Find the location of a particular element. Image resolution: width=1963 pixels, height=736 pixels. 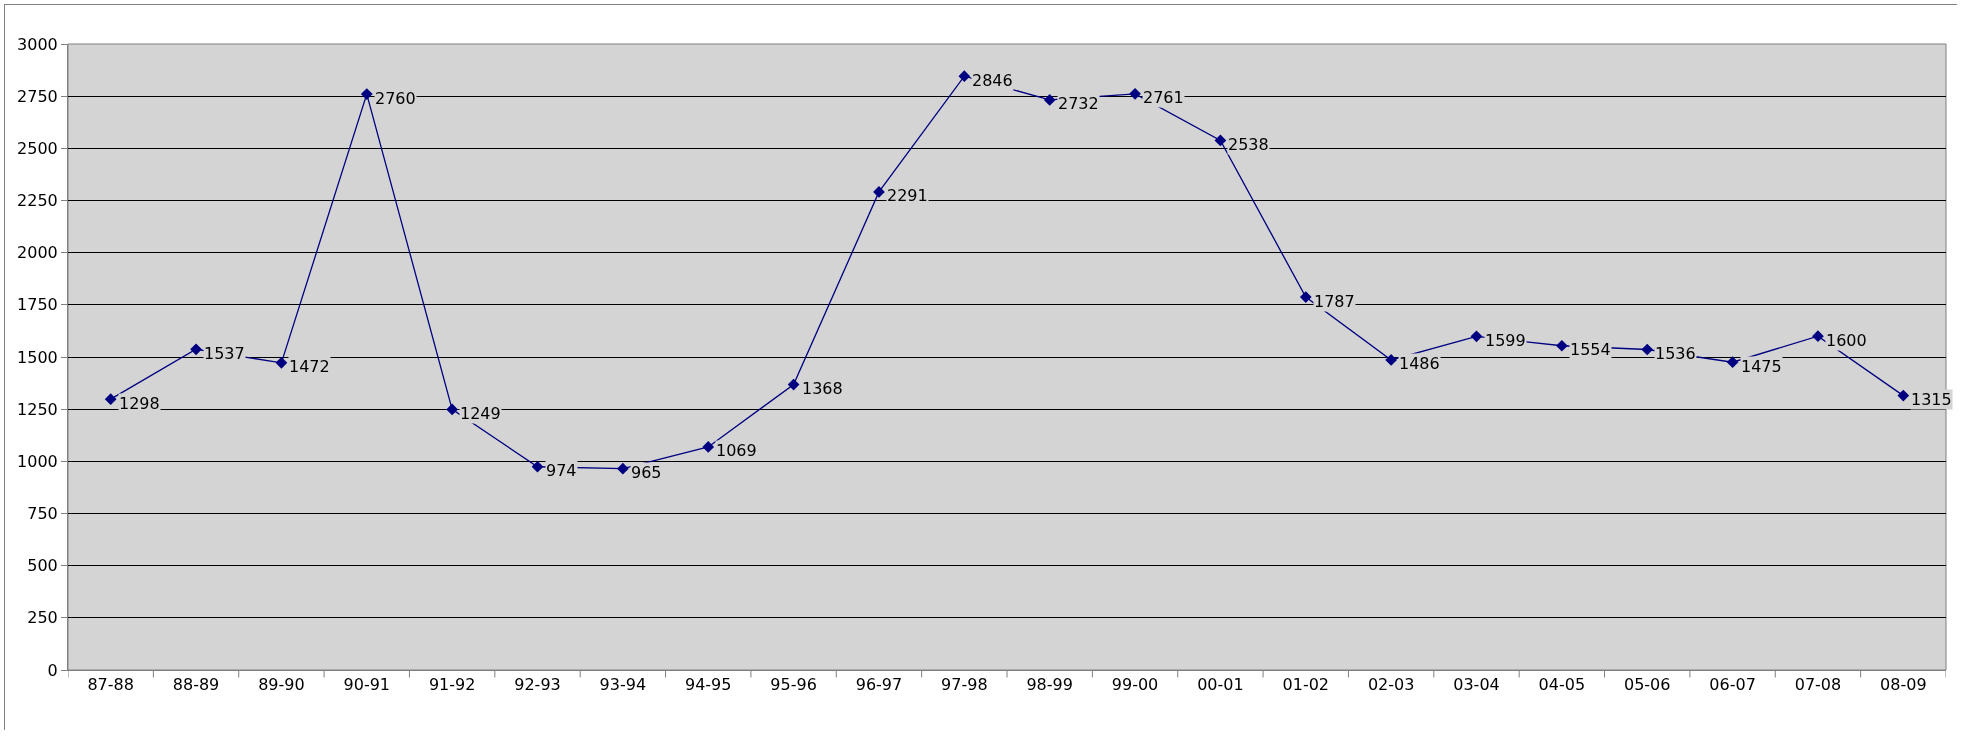

x-tick-label: 94-95 is located at coordinates (708, 685).